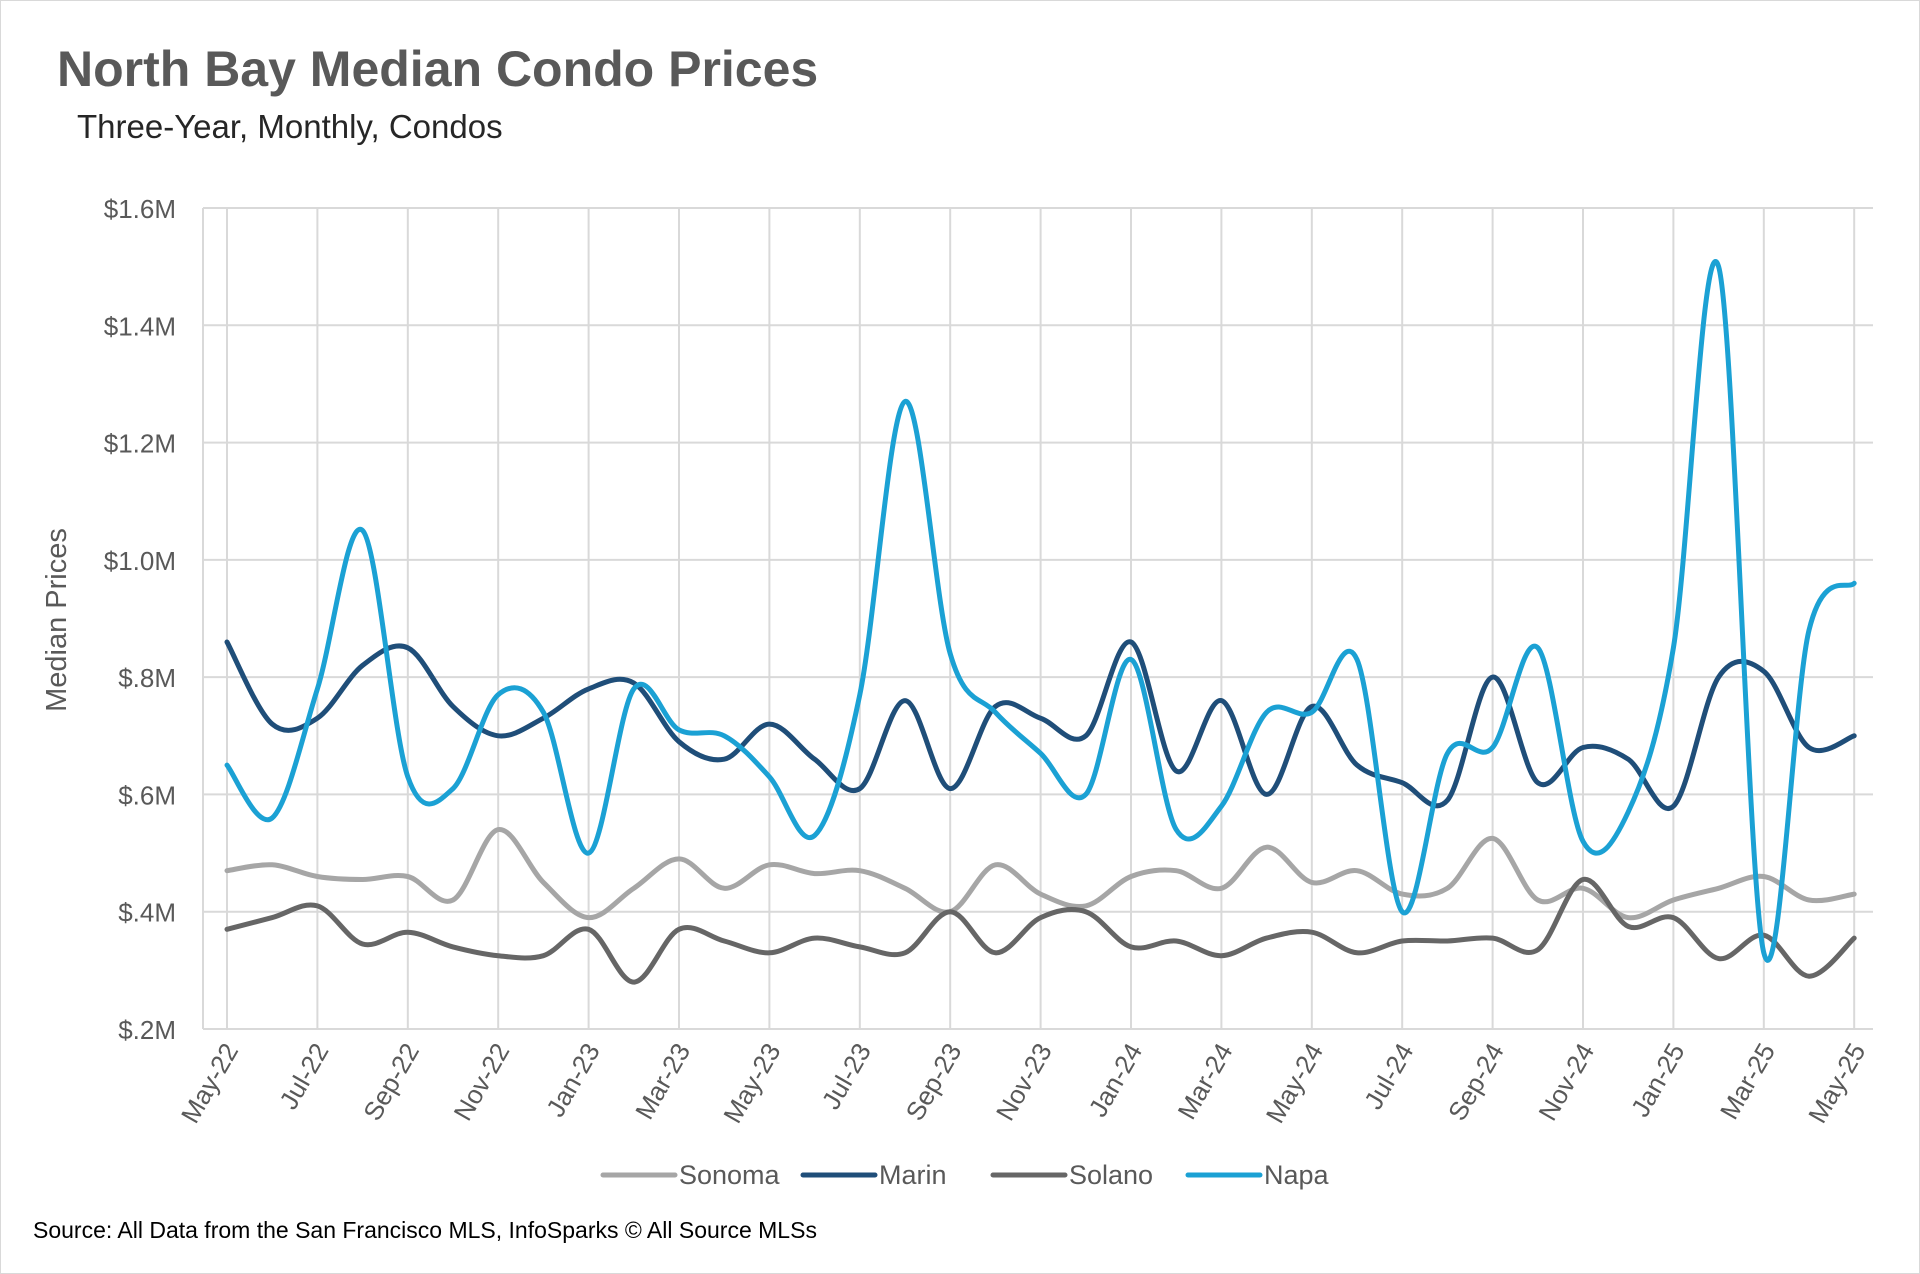 This screenshot has height=1274, width=1920. Describe the element at coordinates (573, 1080) in the screenshot. I see `x-tick-label: Jan-23` at that location.